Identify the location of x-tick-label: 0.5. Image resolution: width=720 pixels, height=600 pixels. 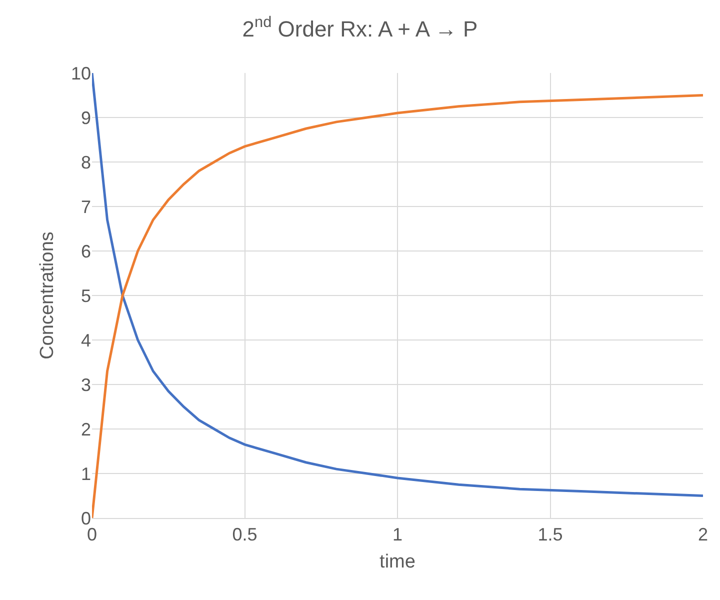
(245, 534).